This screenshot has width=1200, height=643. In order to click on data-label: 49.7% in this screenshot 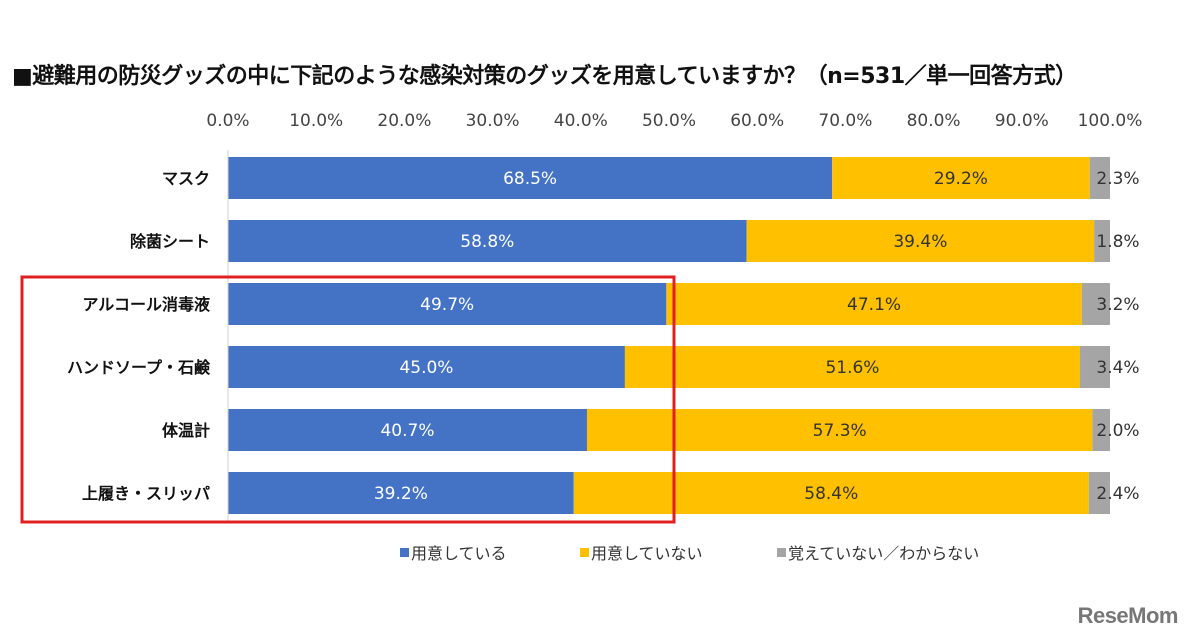, I will do `click(447, 305)`.